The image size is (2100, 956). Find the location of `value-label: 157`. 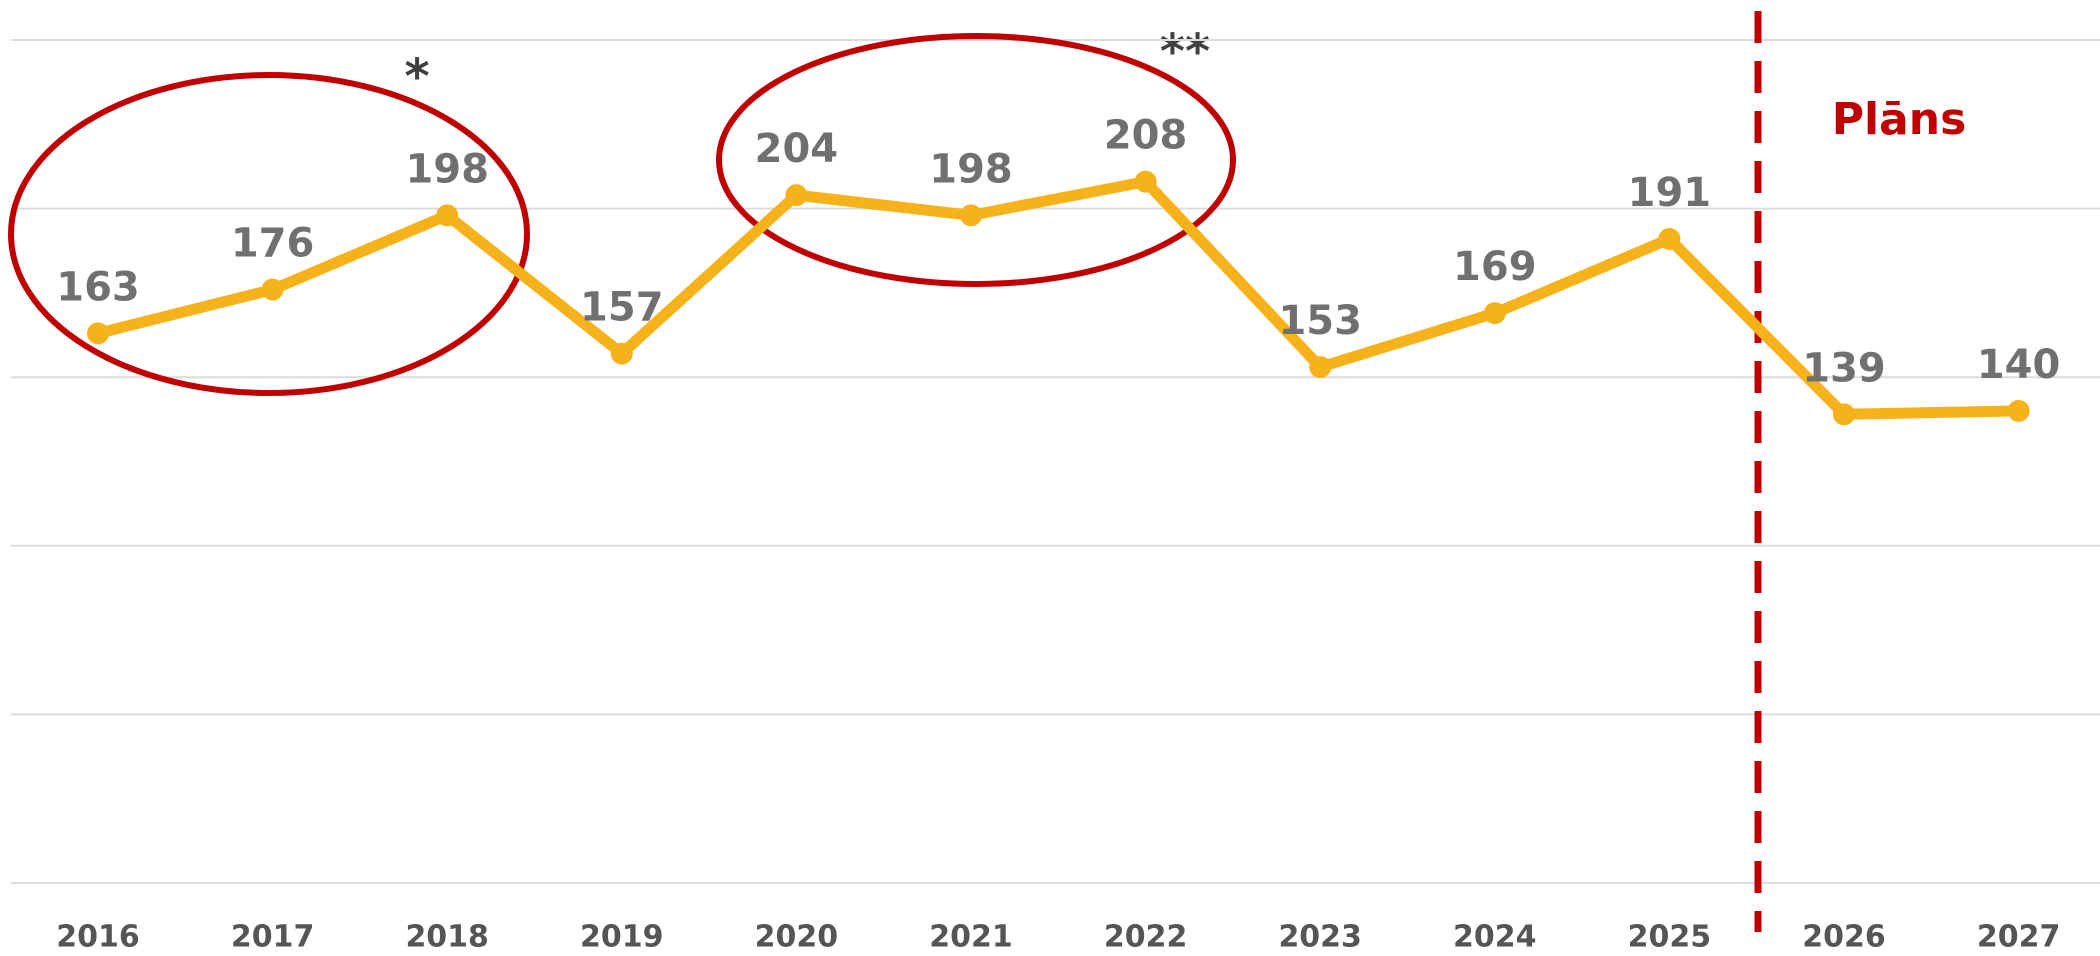

value-label: 157 is located at coordinates (622, 308).